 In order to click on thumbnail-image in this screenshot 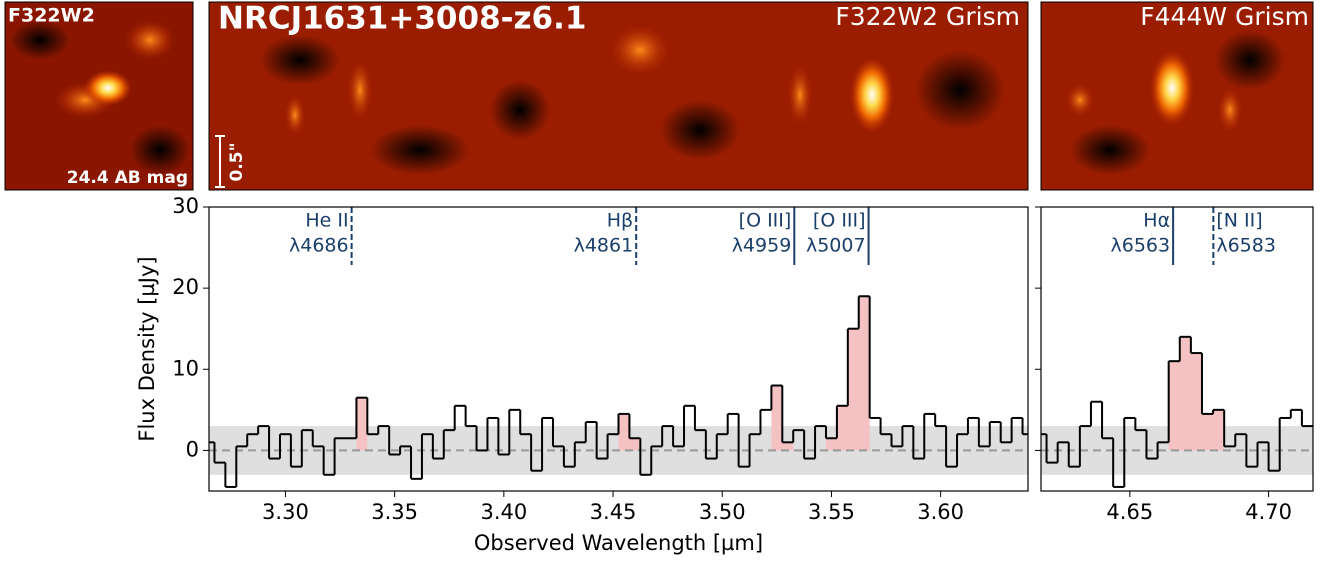, I will do `click(99, 96)`.